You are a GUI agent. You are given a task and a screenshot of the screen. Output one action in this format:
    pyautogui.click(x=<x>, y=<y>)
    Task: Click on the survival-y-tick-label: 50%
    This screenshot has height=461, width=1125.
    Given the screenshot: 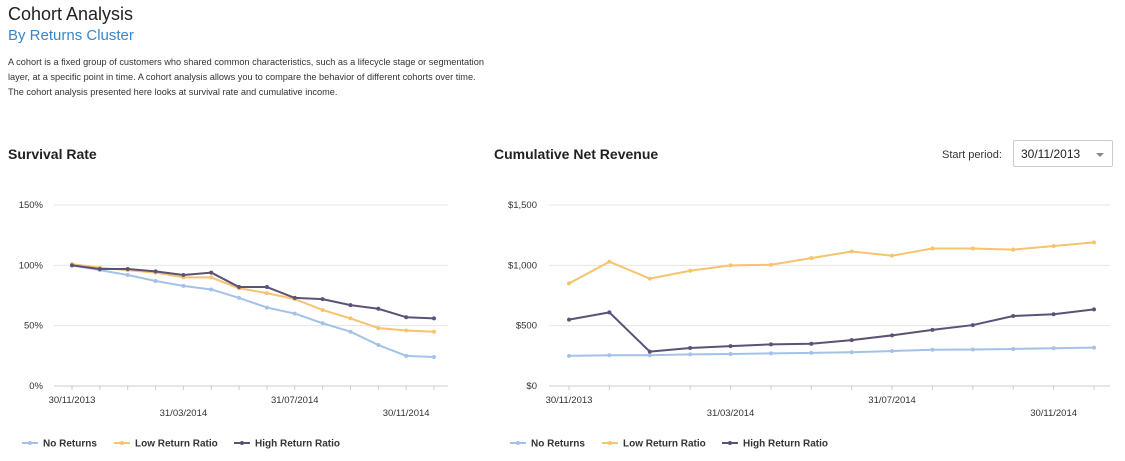 What is the action you would take?
    pyautogui.click(x=34, y=326)
    